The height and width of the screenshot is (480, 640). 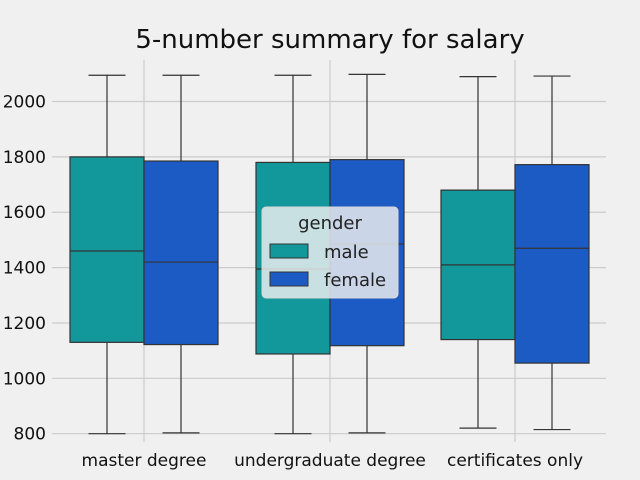 What do you see at coordinates (24, 213) in the screenshot?
I see `y-tick-label: 1600` at bounding box center [24, 213].